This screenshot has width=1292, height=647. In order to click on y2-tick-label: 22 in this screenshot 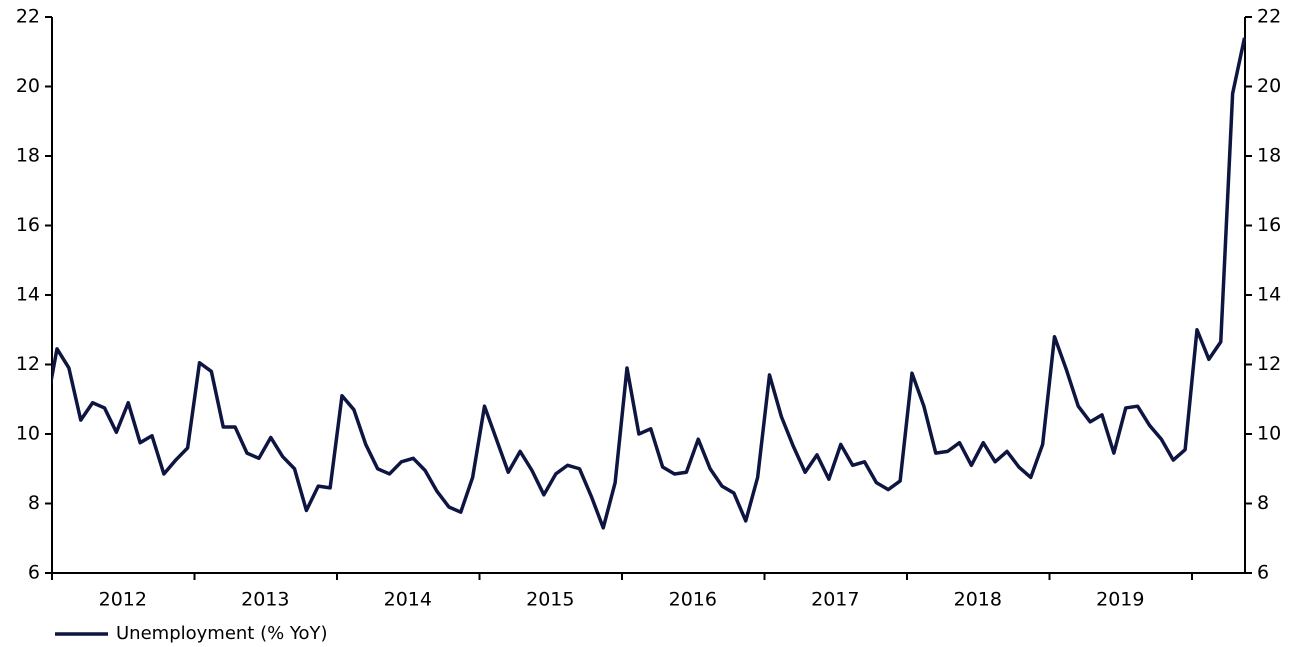, I will do `click(1269, 17)`.